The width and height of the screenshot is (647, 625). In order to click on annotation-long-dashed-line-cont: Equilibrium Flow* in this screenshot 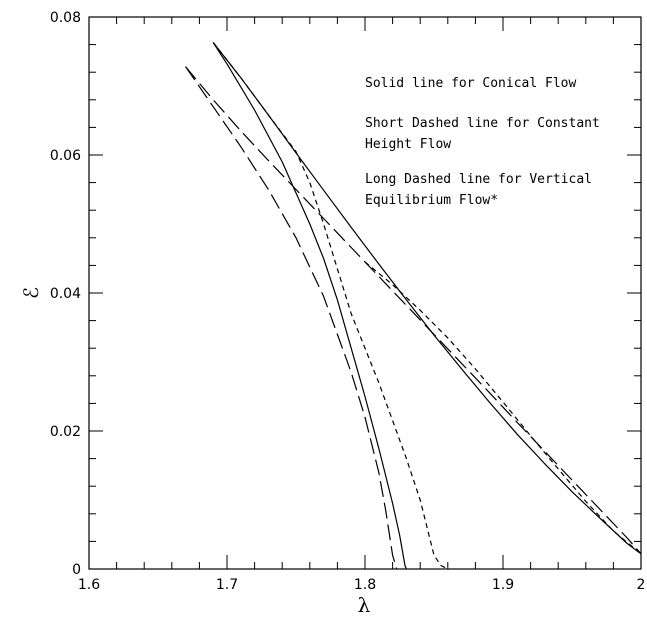, I will do `click(431, 200)`.